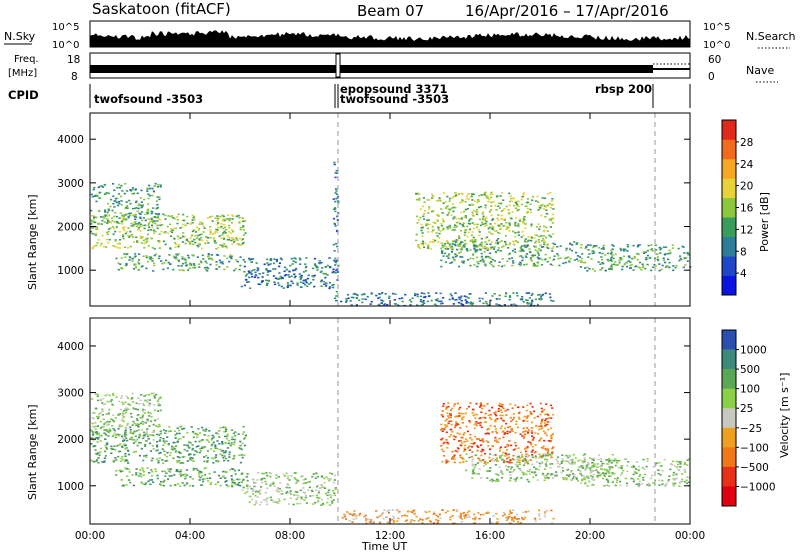 The width and height of the screenshot is (800, 554). What do you see at coordinates (26, 59) in the screenshot?
I see `freq-label-1: Freq.` at bounding box center [26, 59].